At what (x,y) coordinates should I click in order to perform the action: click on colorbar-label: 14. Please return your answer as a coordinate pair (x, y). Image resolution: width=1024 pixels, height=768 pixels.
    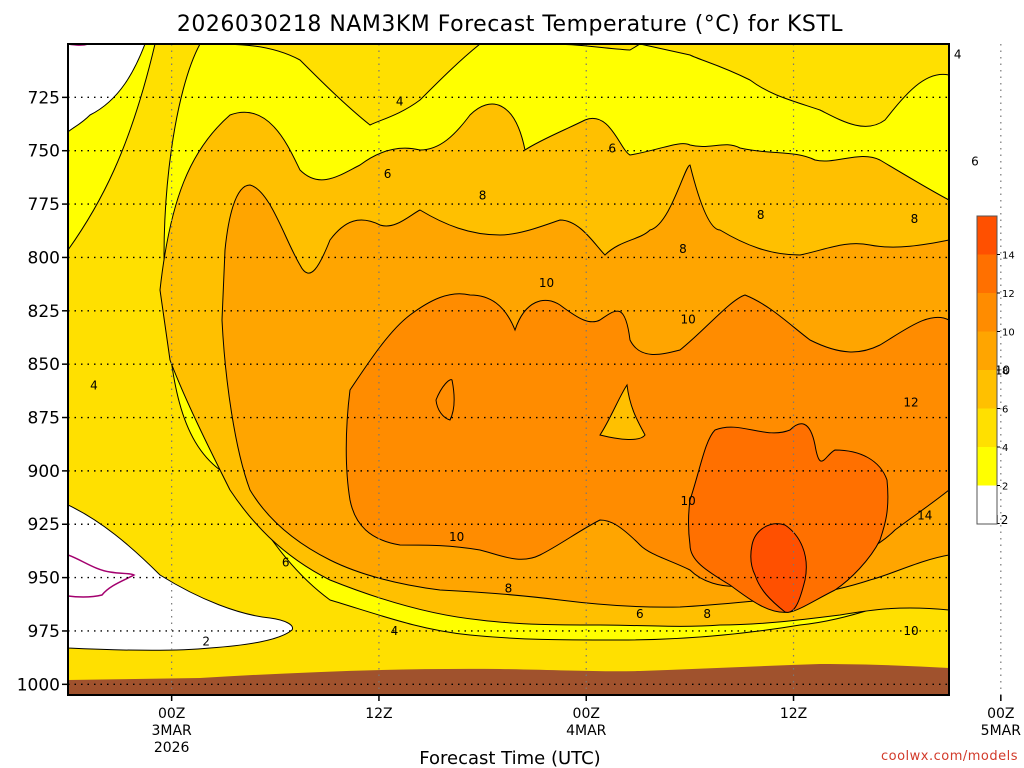
    Looking at the image, I should click on (1008, 256).